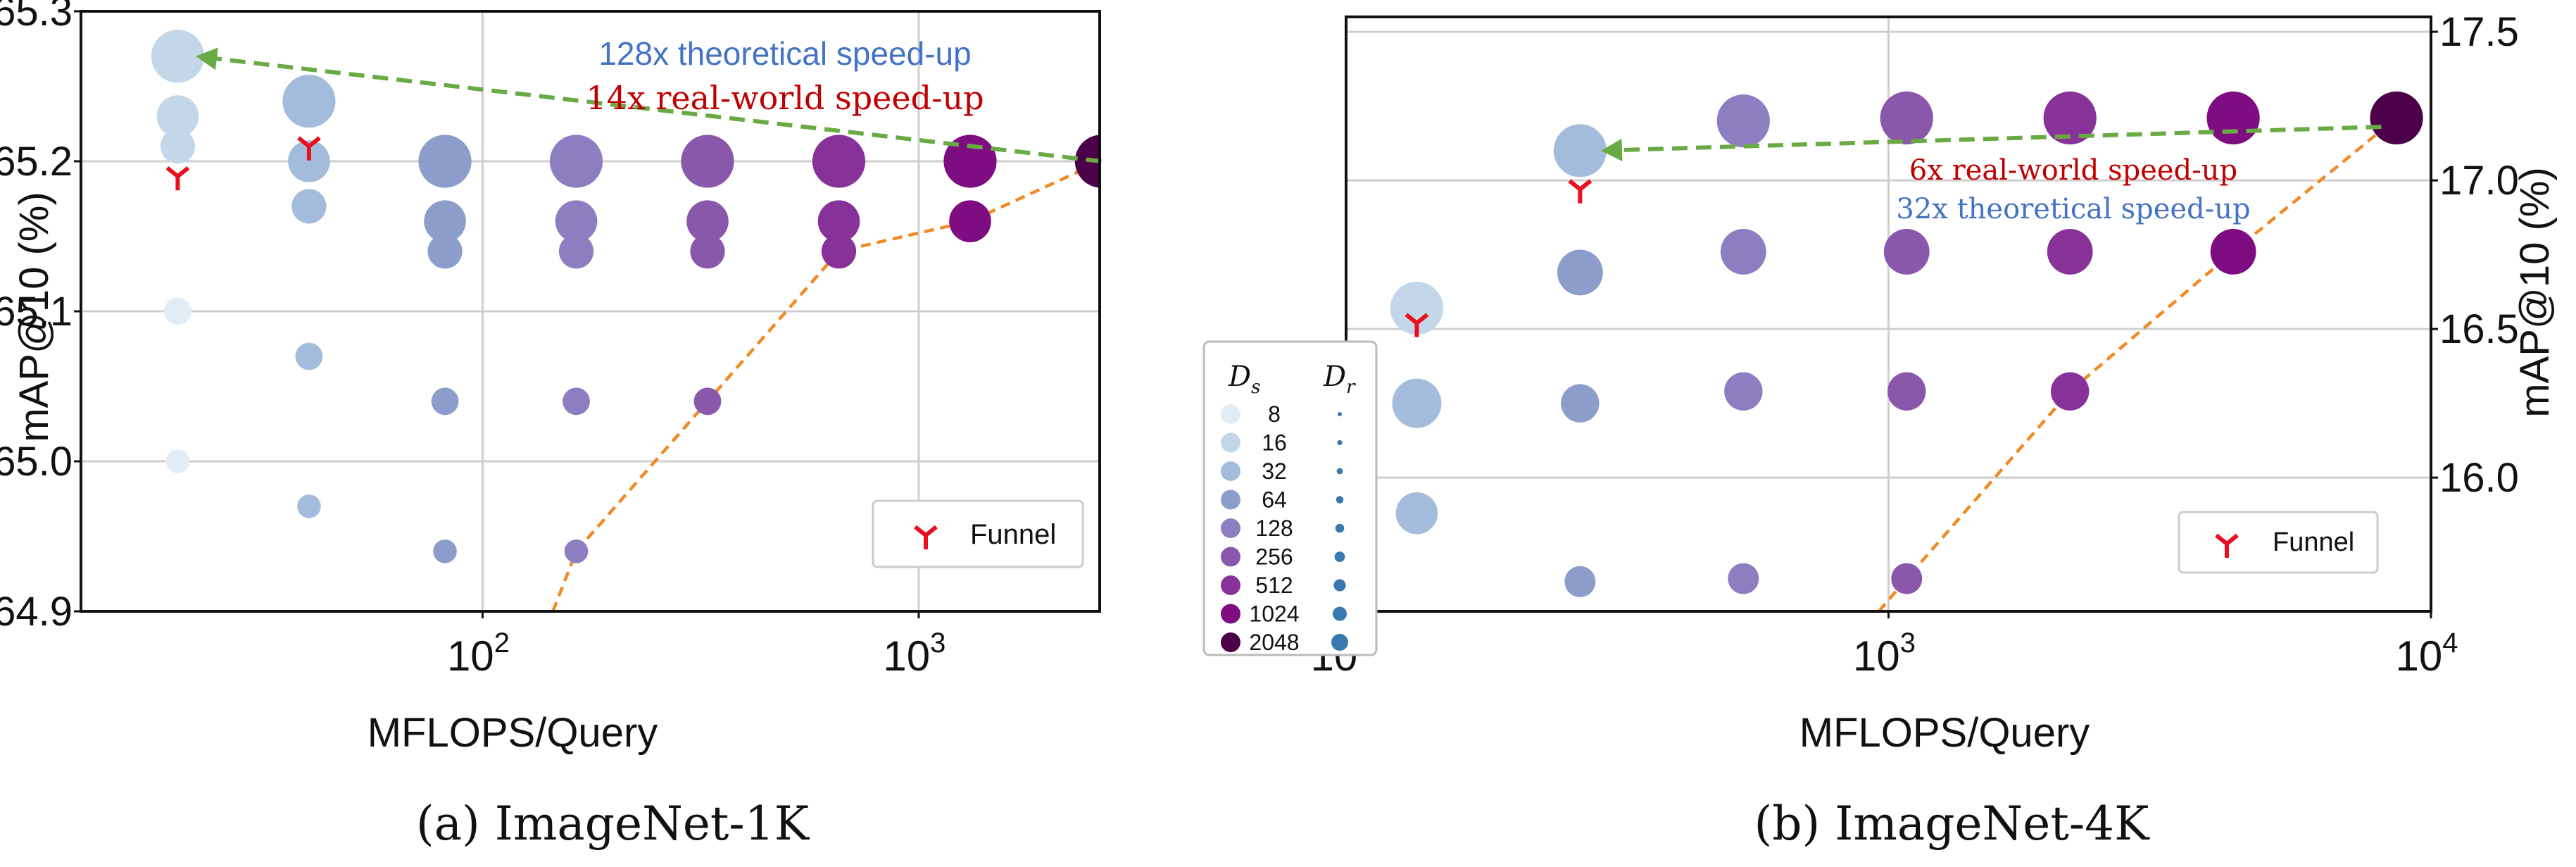 This screenshot has width=2576, height=867. I want to click on y-tick-label: 16.5, so click(2479, 329).